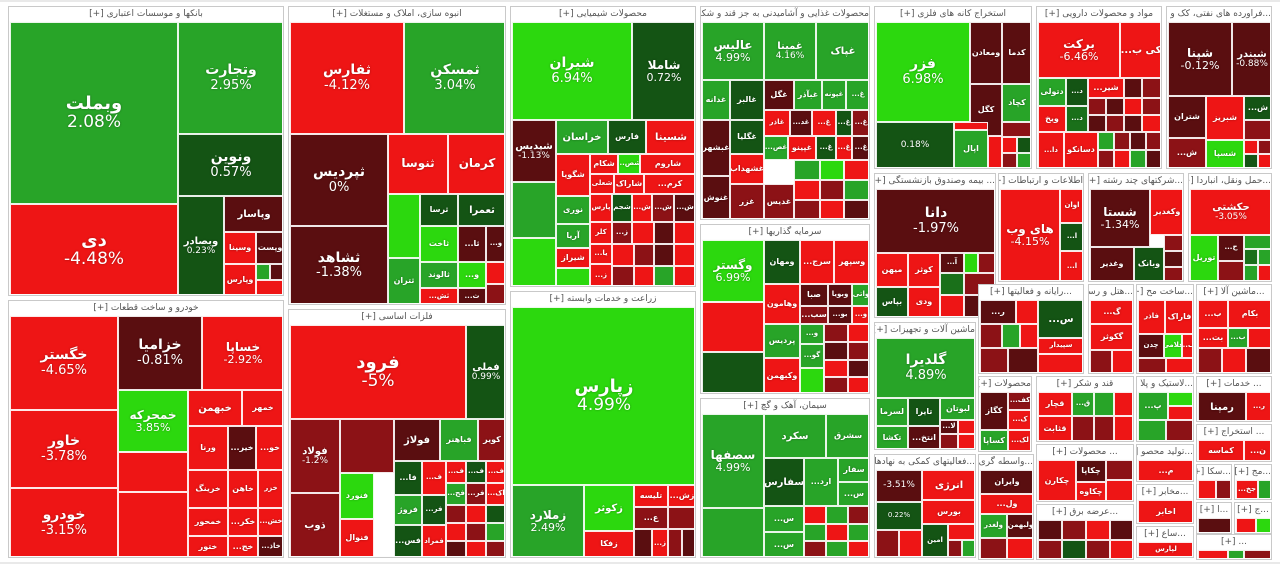 Image resolution: width=1280 pixels, height=564 pixels. Describe the element at coordinates (1052, 119) in the screenshot. I see `stock-tile-ویخ: ویخ` at that location.